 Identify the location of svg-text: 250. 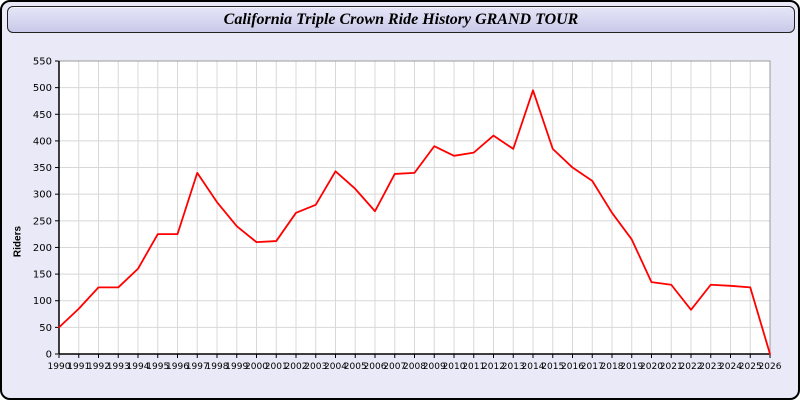
(42, 221).